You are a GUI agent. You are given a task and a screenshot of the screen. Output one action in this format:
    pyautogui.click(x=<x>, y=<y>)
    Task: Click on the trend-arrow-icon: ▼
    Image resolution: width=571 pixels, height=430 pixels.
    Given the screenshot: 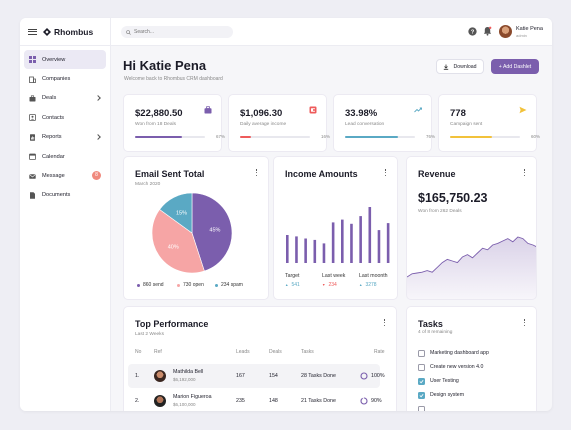 What is the action you would take?
    pyautogui.click(x=324, y=285)
    